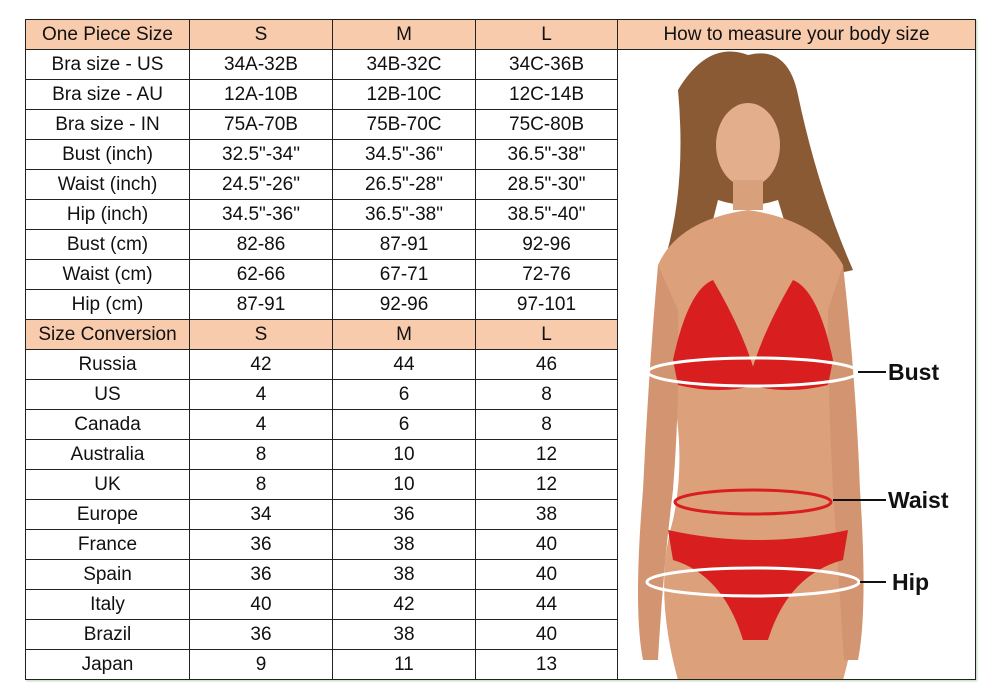  What do you see at coordinates (107, 514) in the screenshot?
I see `row-label: Europe` at bounding box center [107, 514].